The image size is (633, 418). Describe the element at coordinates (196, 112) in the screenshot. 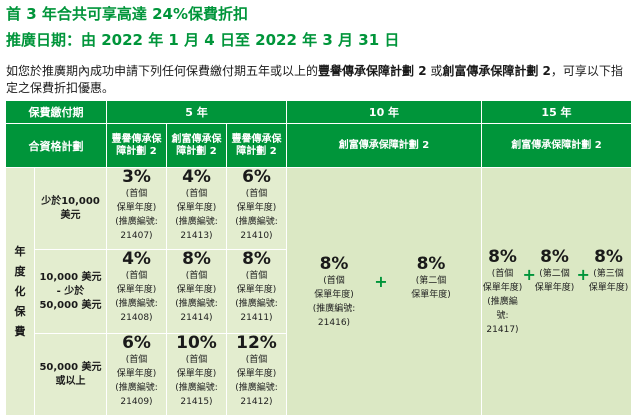

I see `header-term-5: 5 年` at that location.